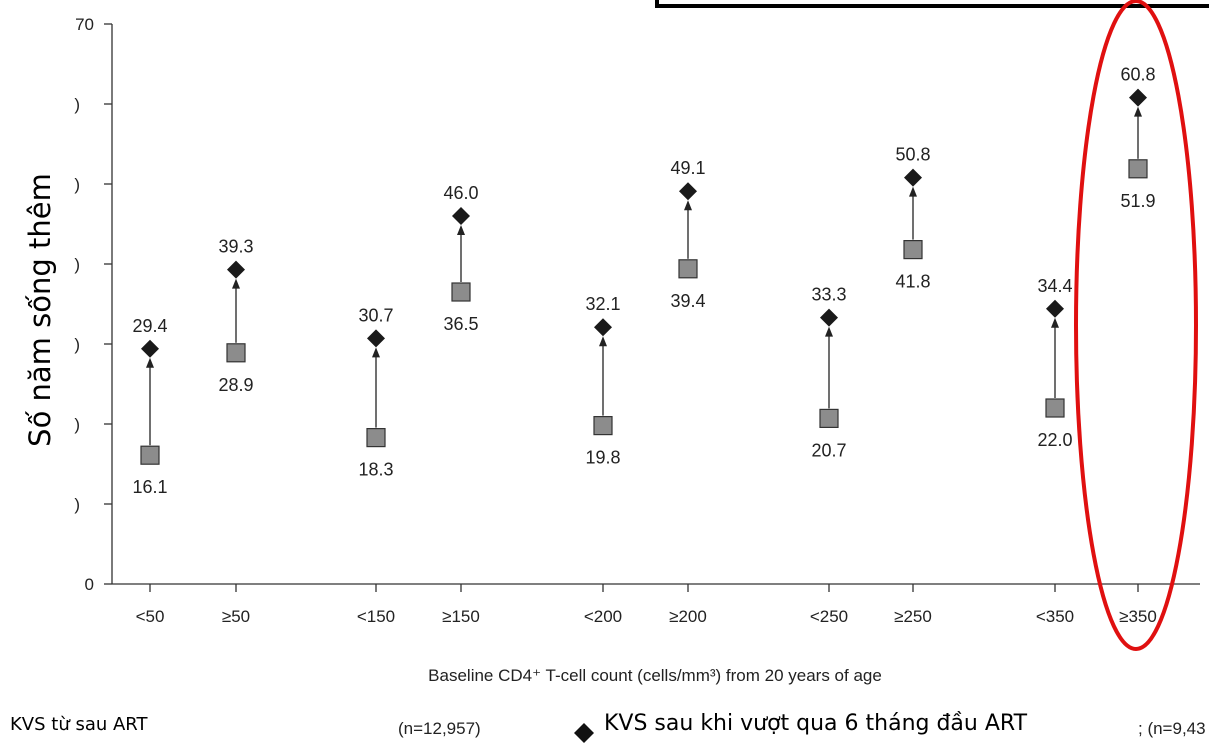 Image resolution: width=1209 pixels, height=744 pixels. I want to click on diamond-value-label: 46.0, so click(460, 193).